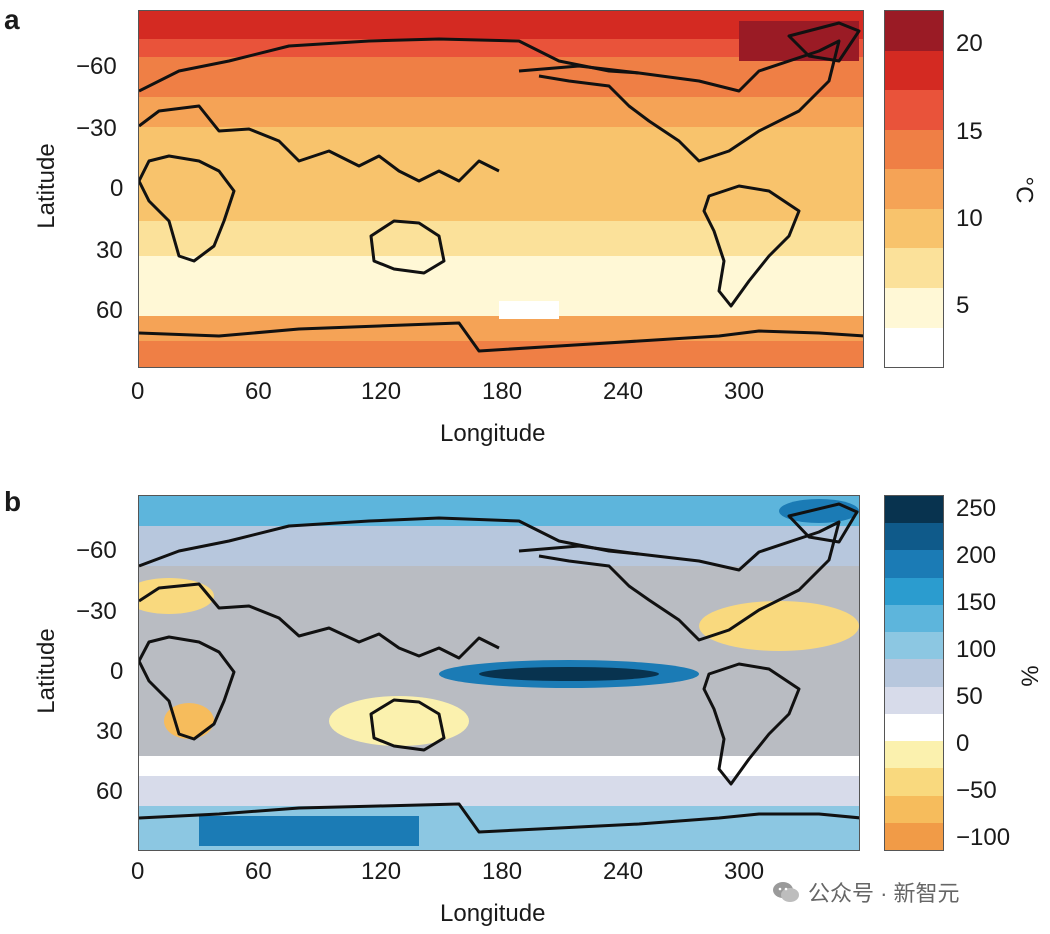 The image size is (1050, 934). Describe the element at coordinates (786, 892) in the screenshot. I see `wechat-icon` at that location.